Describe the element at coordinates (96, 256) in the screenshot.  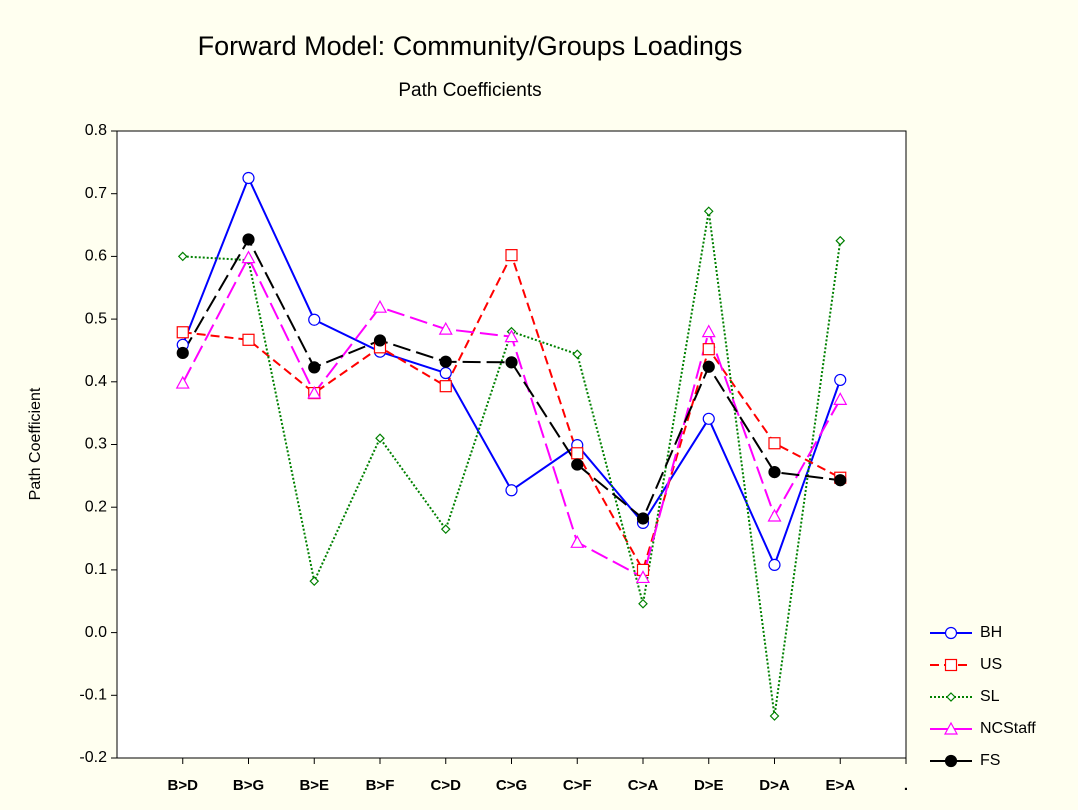
I see `y-tick-label: 0.6` at that location.